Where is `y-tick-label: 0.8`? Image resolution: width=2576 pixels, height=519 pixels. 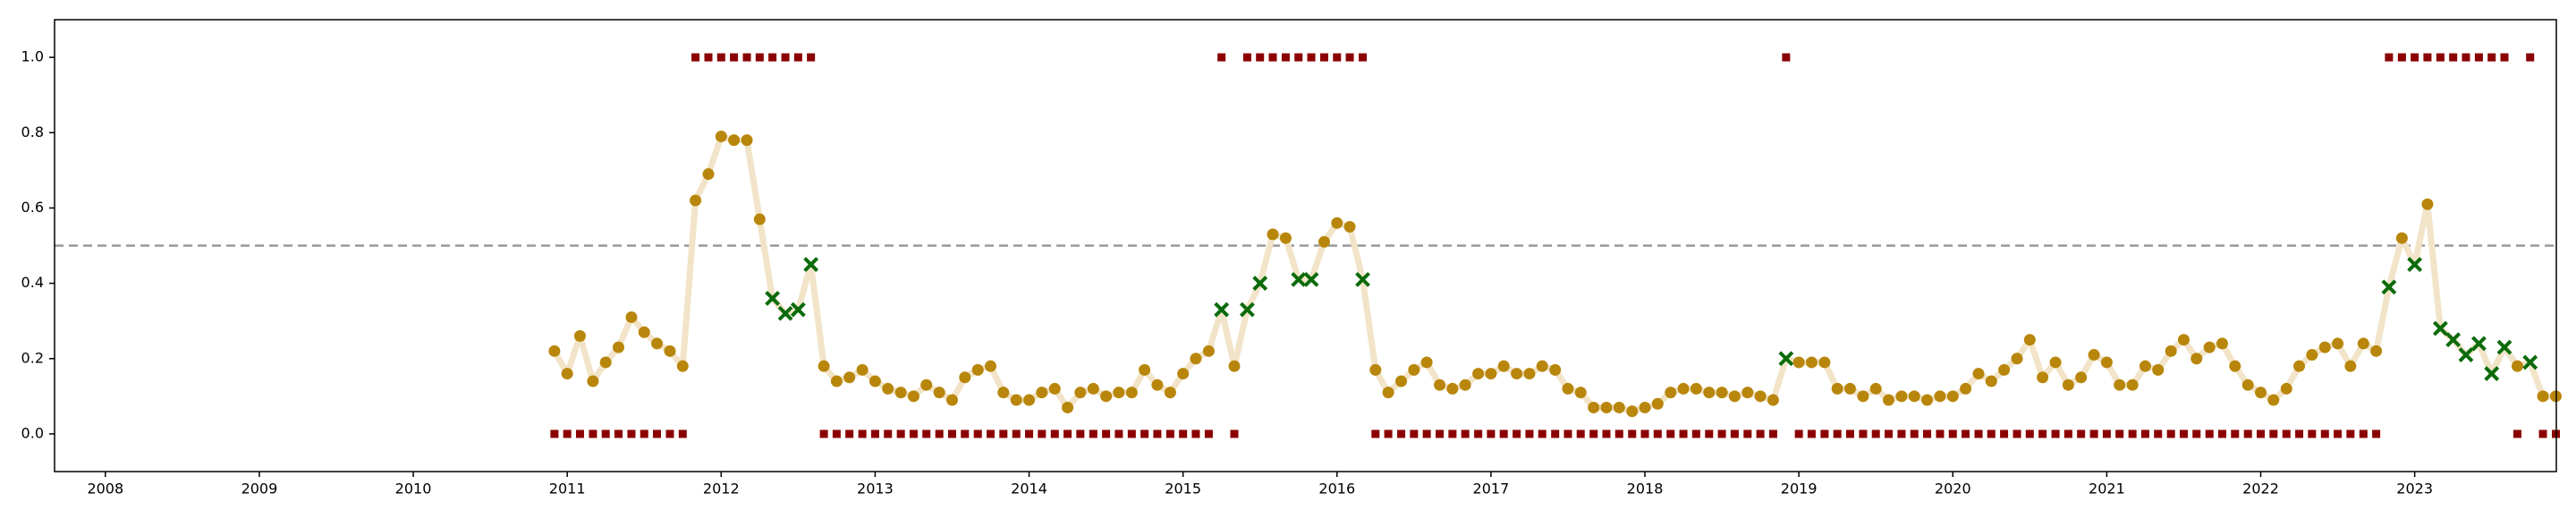 y-tick-label: 0.8 is located at coordinates (32, 131).